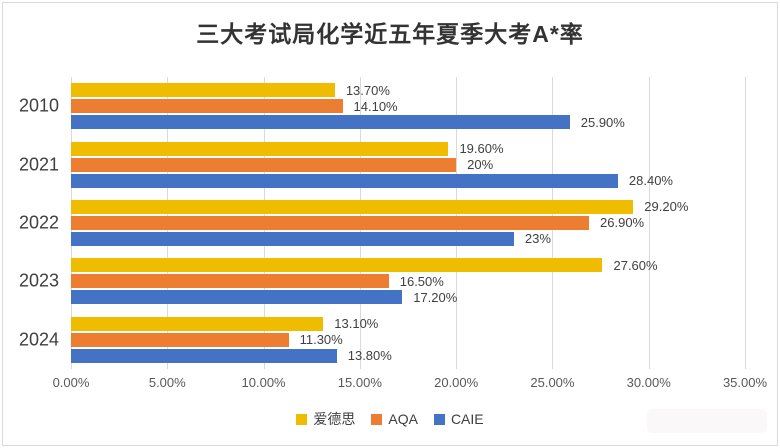 The height and width of the screenshot is (448, 780). Describe the element at coordinates (408, 106) in the screenshot. I see `bar-row: 14.10%` at that location.